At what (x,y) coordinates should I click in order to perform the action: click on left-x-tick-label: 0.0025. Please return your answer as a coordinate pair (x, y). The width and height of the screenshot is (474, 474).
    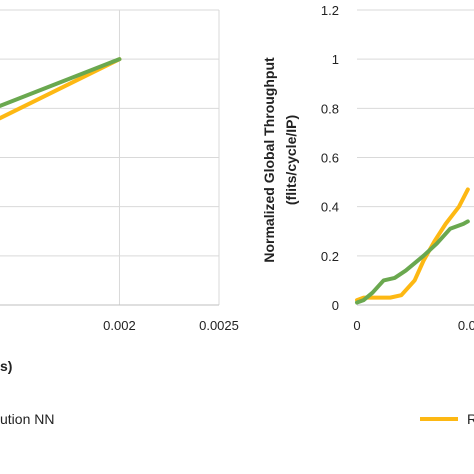
    Looking at the image, I should click on (219, 325).